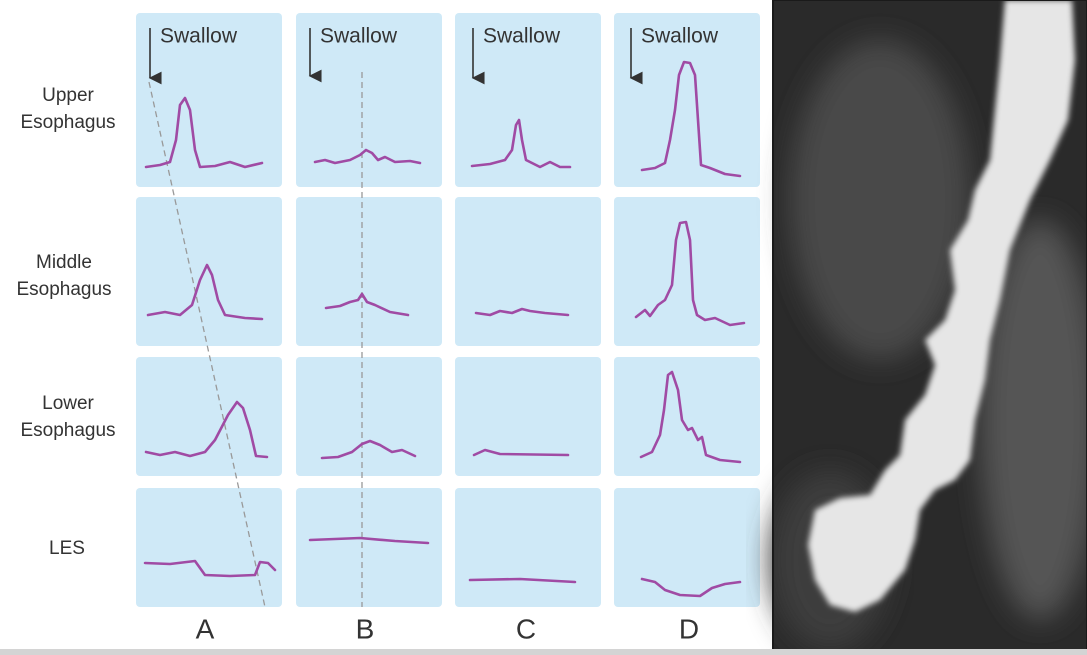 The width and height of the screenshot is (1087, 655). Describe the element at coordinates (689, 628) in the screenshot. I see `column-label: D` at that location.